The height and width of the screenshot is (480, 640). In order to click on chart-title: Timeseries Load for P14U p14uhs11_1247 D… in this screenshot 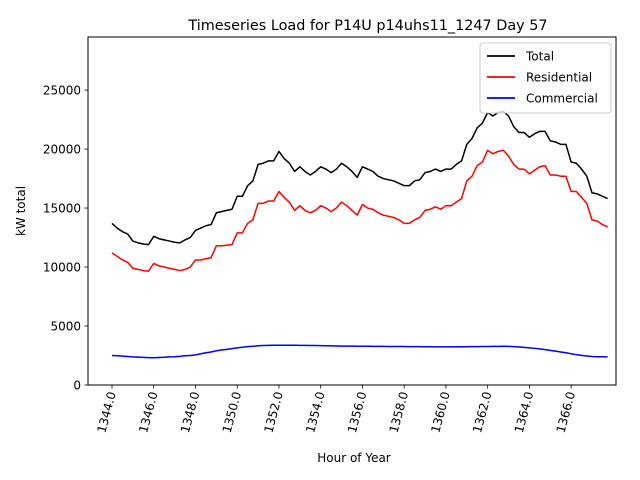, I will do `click(367, 26)`.